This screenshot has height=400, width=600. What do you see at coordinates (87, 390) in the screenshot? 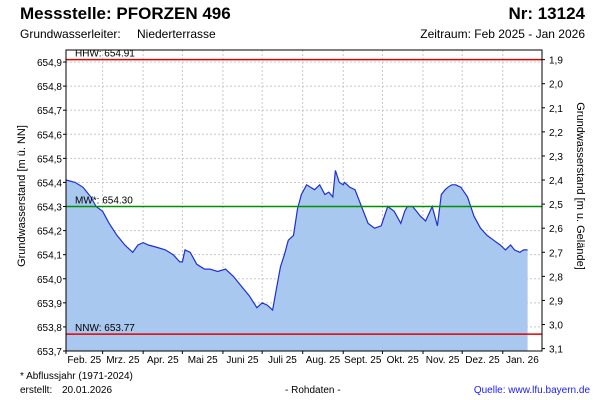
I see `created-date: 20.01.2026` at bounding box center [87, 390].